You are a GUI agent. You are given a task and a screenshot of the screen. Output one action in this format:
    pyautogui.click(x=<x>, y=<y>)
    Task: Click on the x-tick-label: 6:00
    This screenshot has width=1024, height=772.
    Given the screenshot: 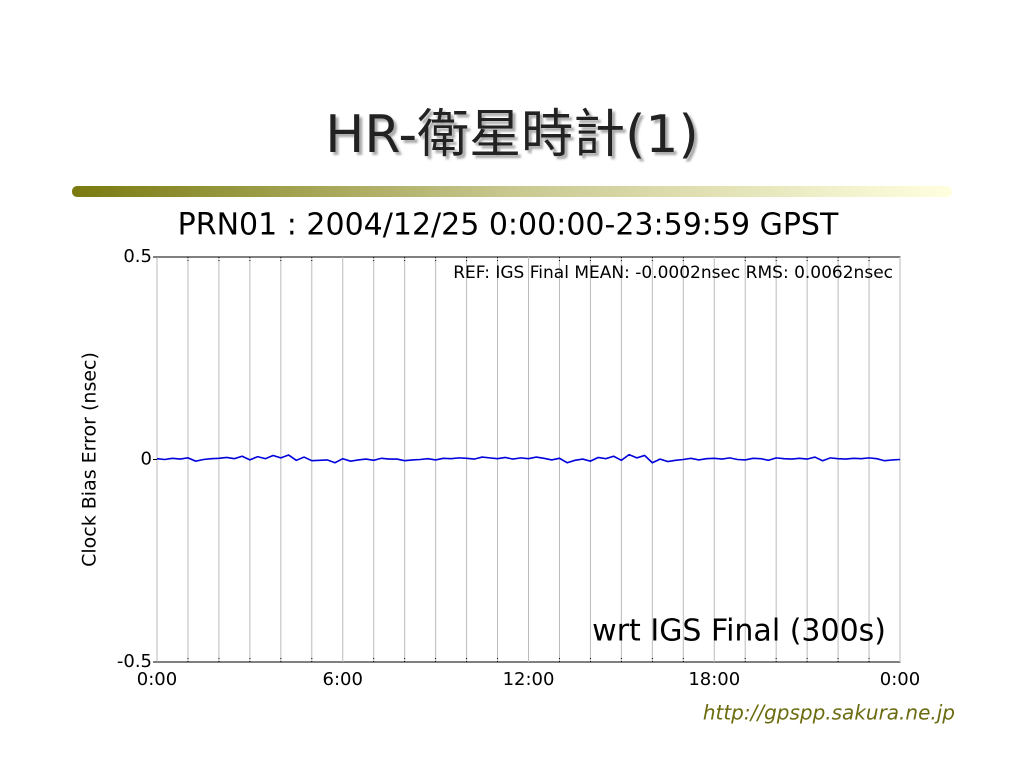 What is the action you would take?
    pyautogui.click(x=343, y=679)
    